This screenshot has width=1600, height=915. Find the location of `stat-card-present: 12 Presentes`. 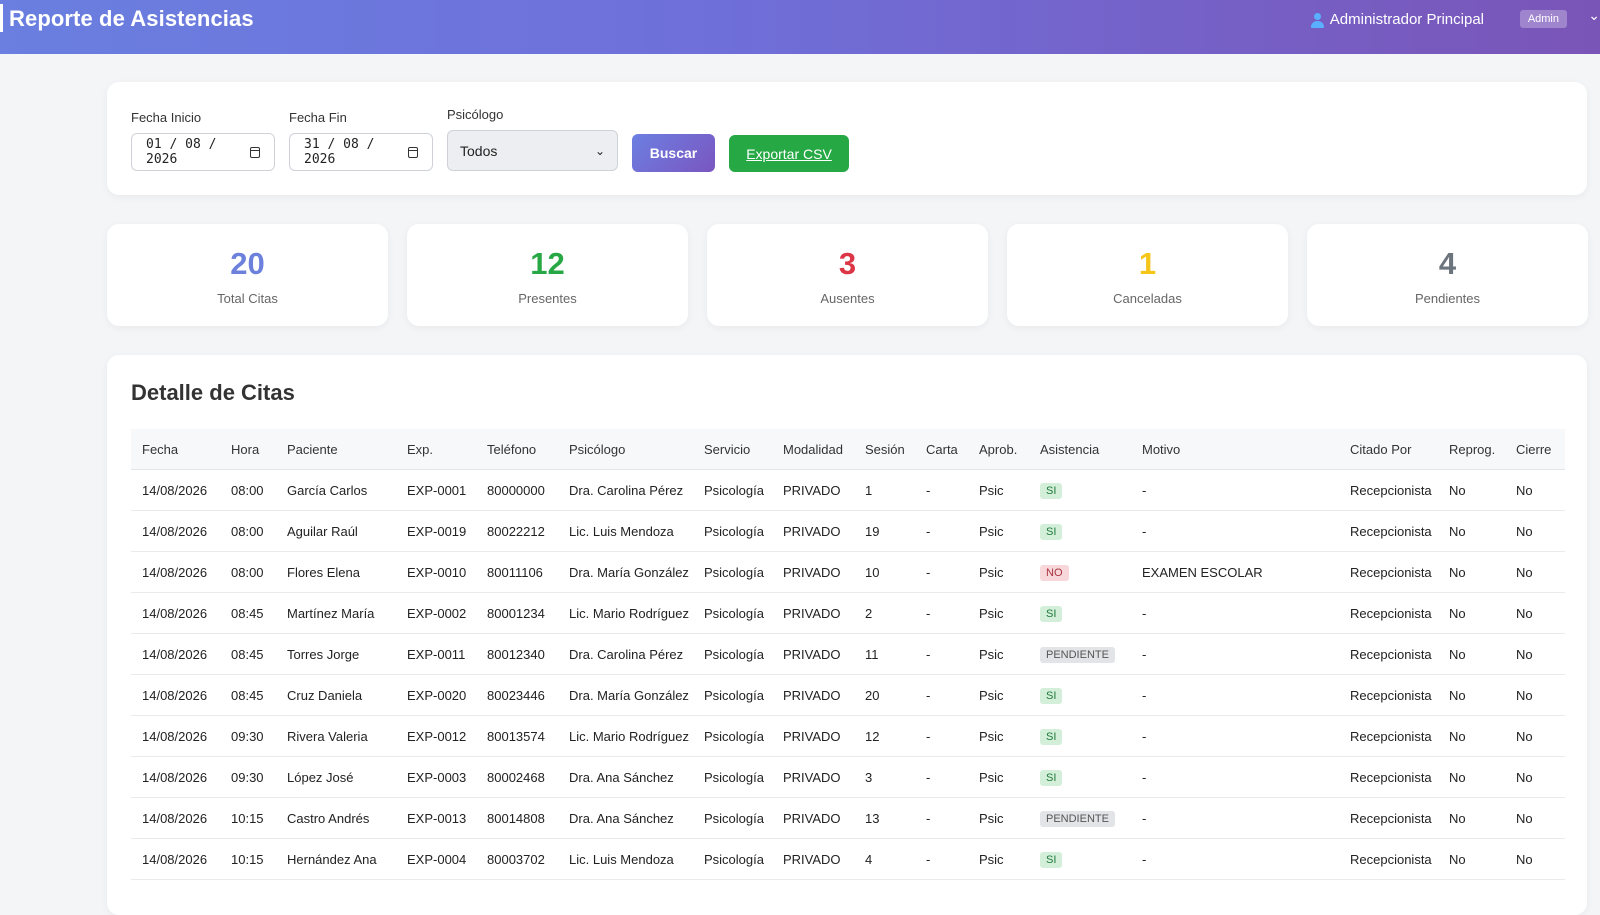

stat-card-present: 12 Presentes is located at coordinates (547, 275).